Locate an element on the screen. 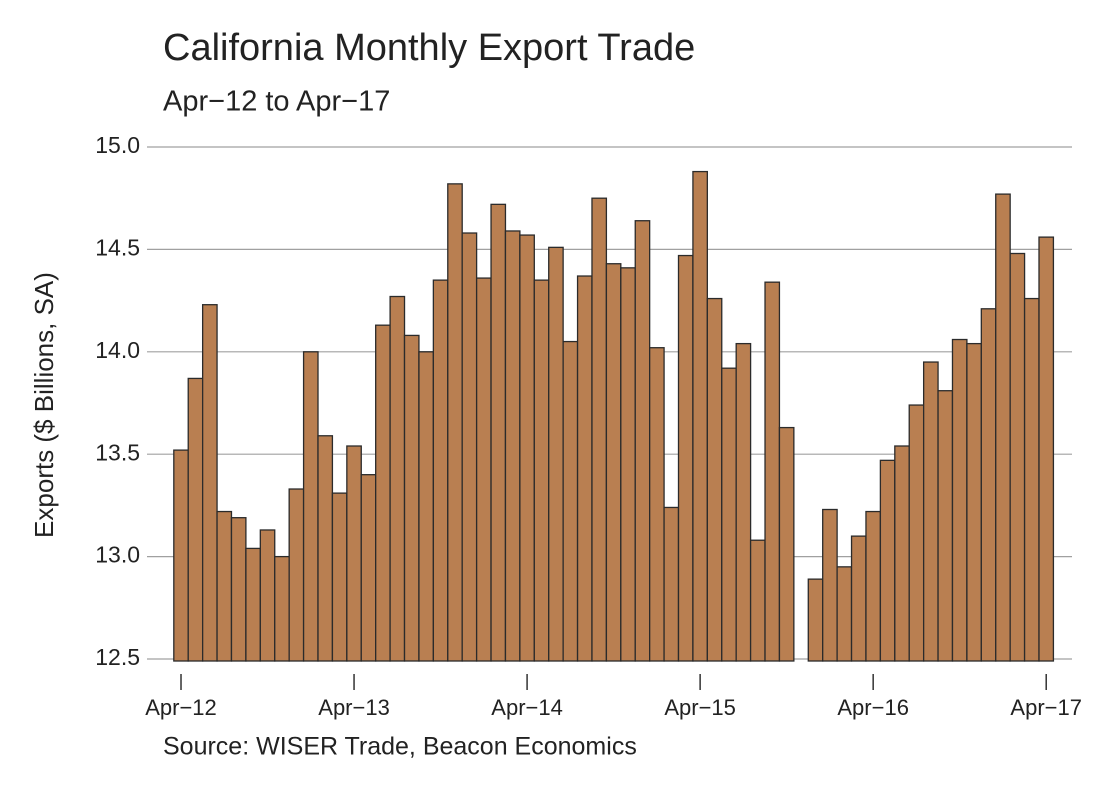 This screenshot has height=800, width=1100. y-axis-label: Exports ($ Billions, SA) is located at coordinates (44, 405).